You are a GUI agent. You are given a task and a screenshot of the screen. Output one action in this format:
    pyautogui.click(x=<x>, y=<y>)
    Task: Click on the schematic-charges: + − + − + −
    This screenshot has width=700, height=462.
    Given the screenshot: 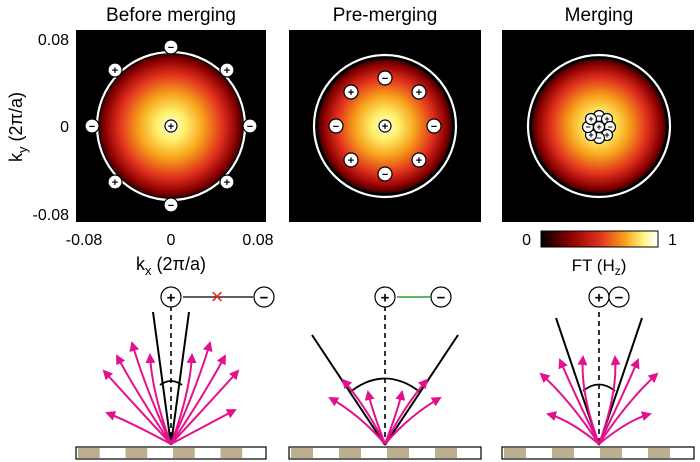 What is the action you would take?
    pyautogui.click(x=395, y=297)
    